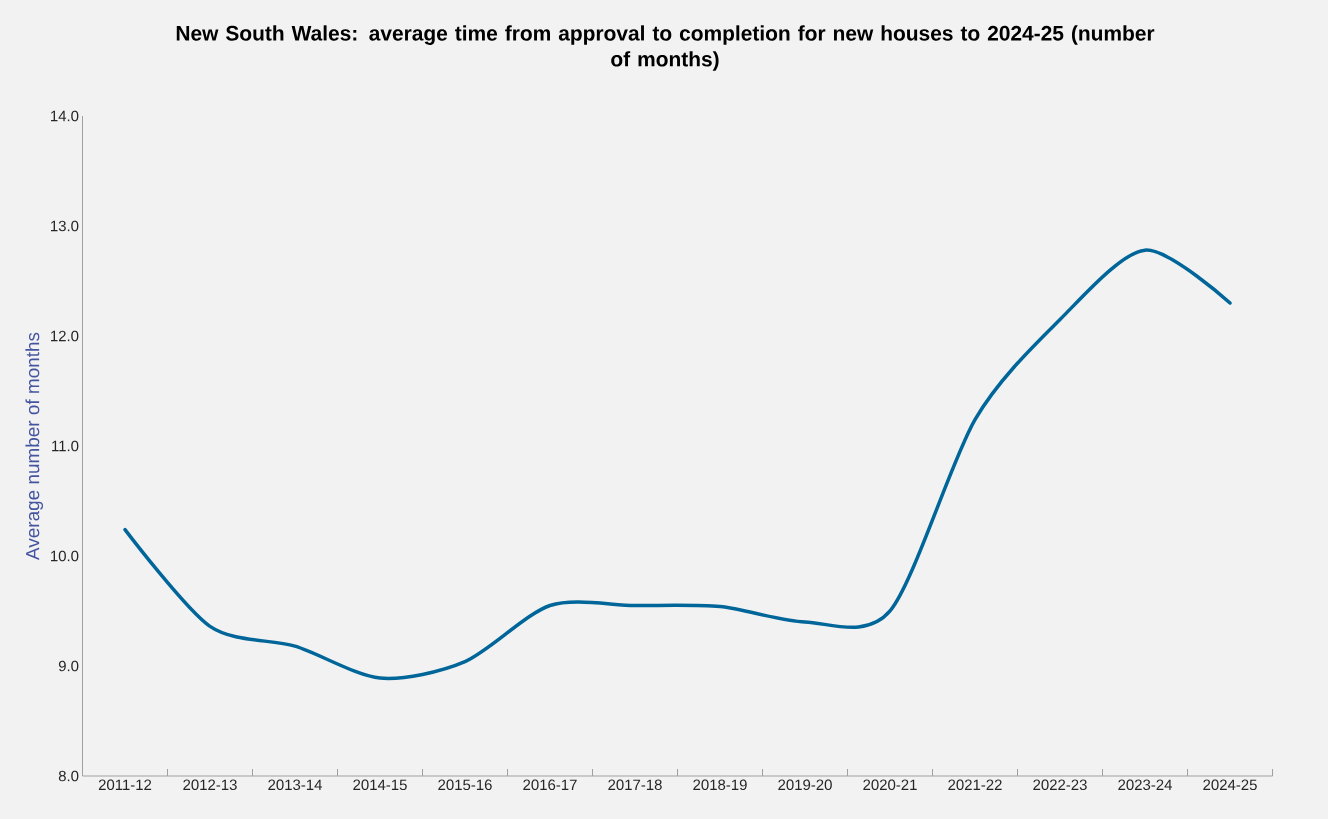 The width and height of the screenshot is (1328, 819). I want to click on y-tick-label: 10.0, so click(65, 556).